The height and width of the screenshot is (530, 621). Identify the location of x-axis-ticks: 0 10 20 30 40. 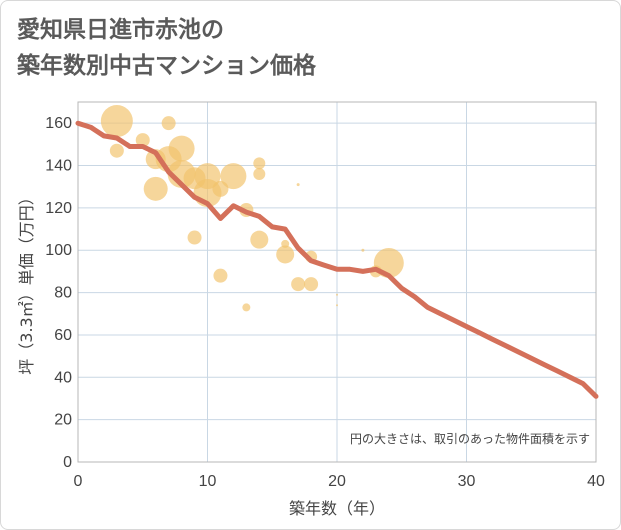
(339, 481).